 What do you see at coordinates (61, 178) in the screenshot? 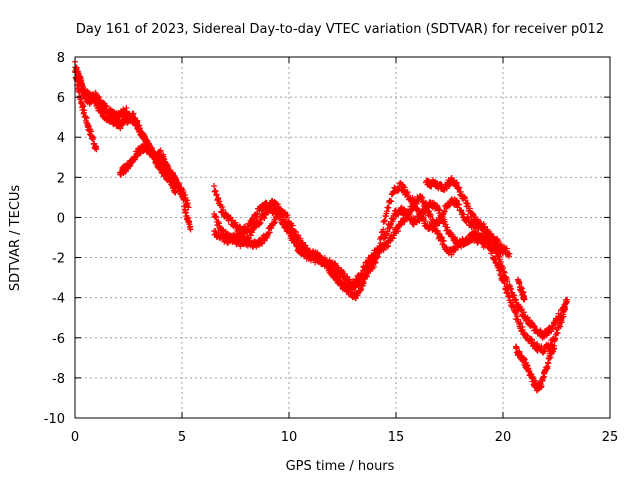
I see `y-tick-label: 2` at bounding box center [61, 178].